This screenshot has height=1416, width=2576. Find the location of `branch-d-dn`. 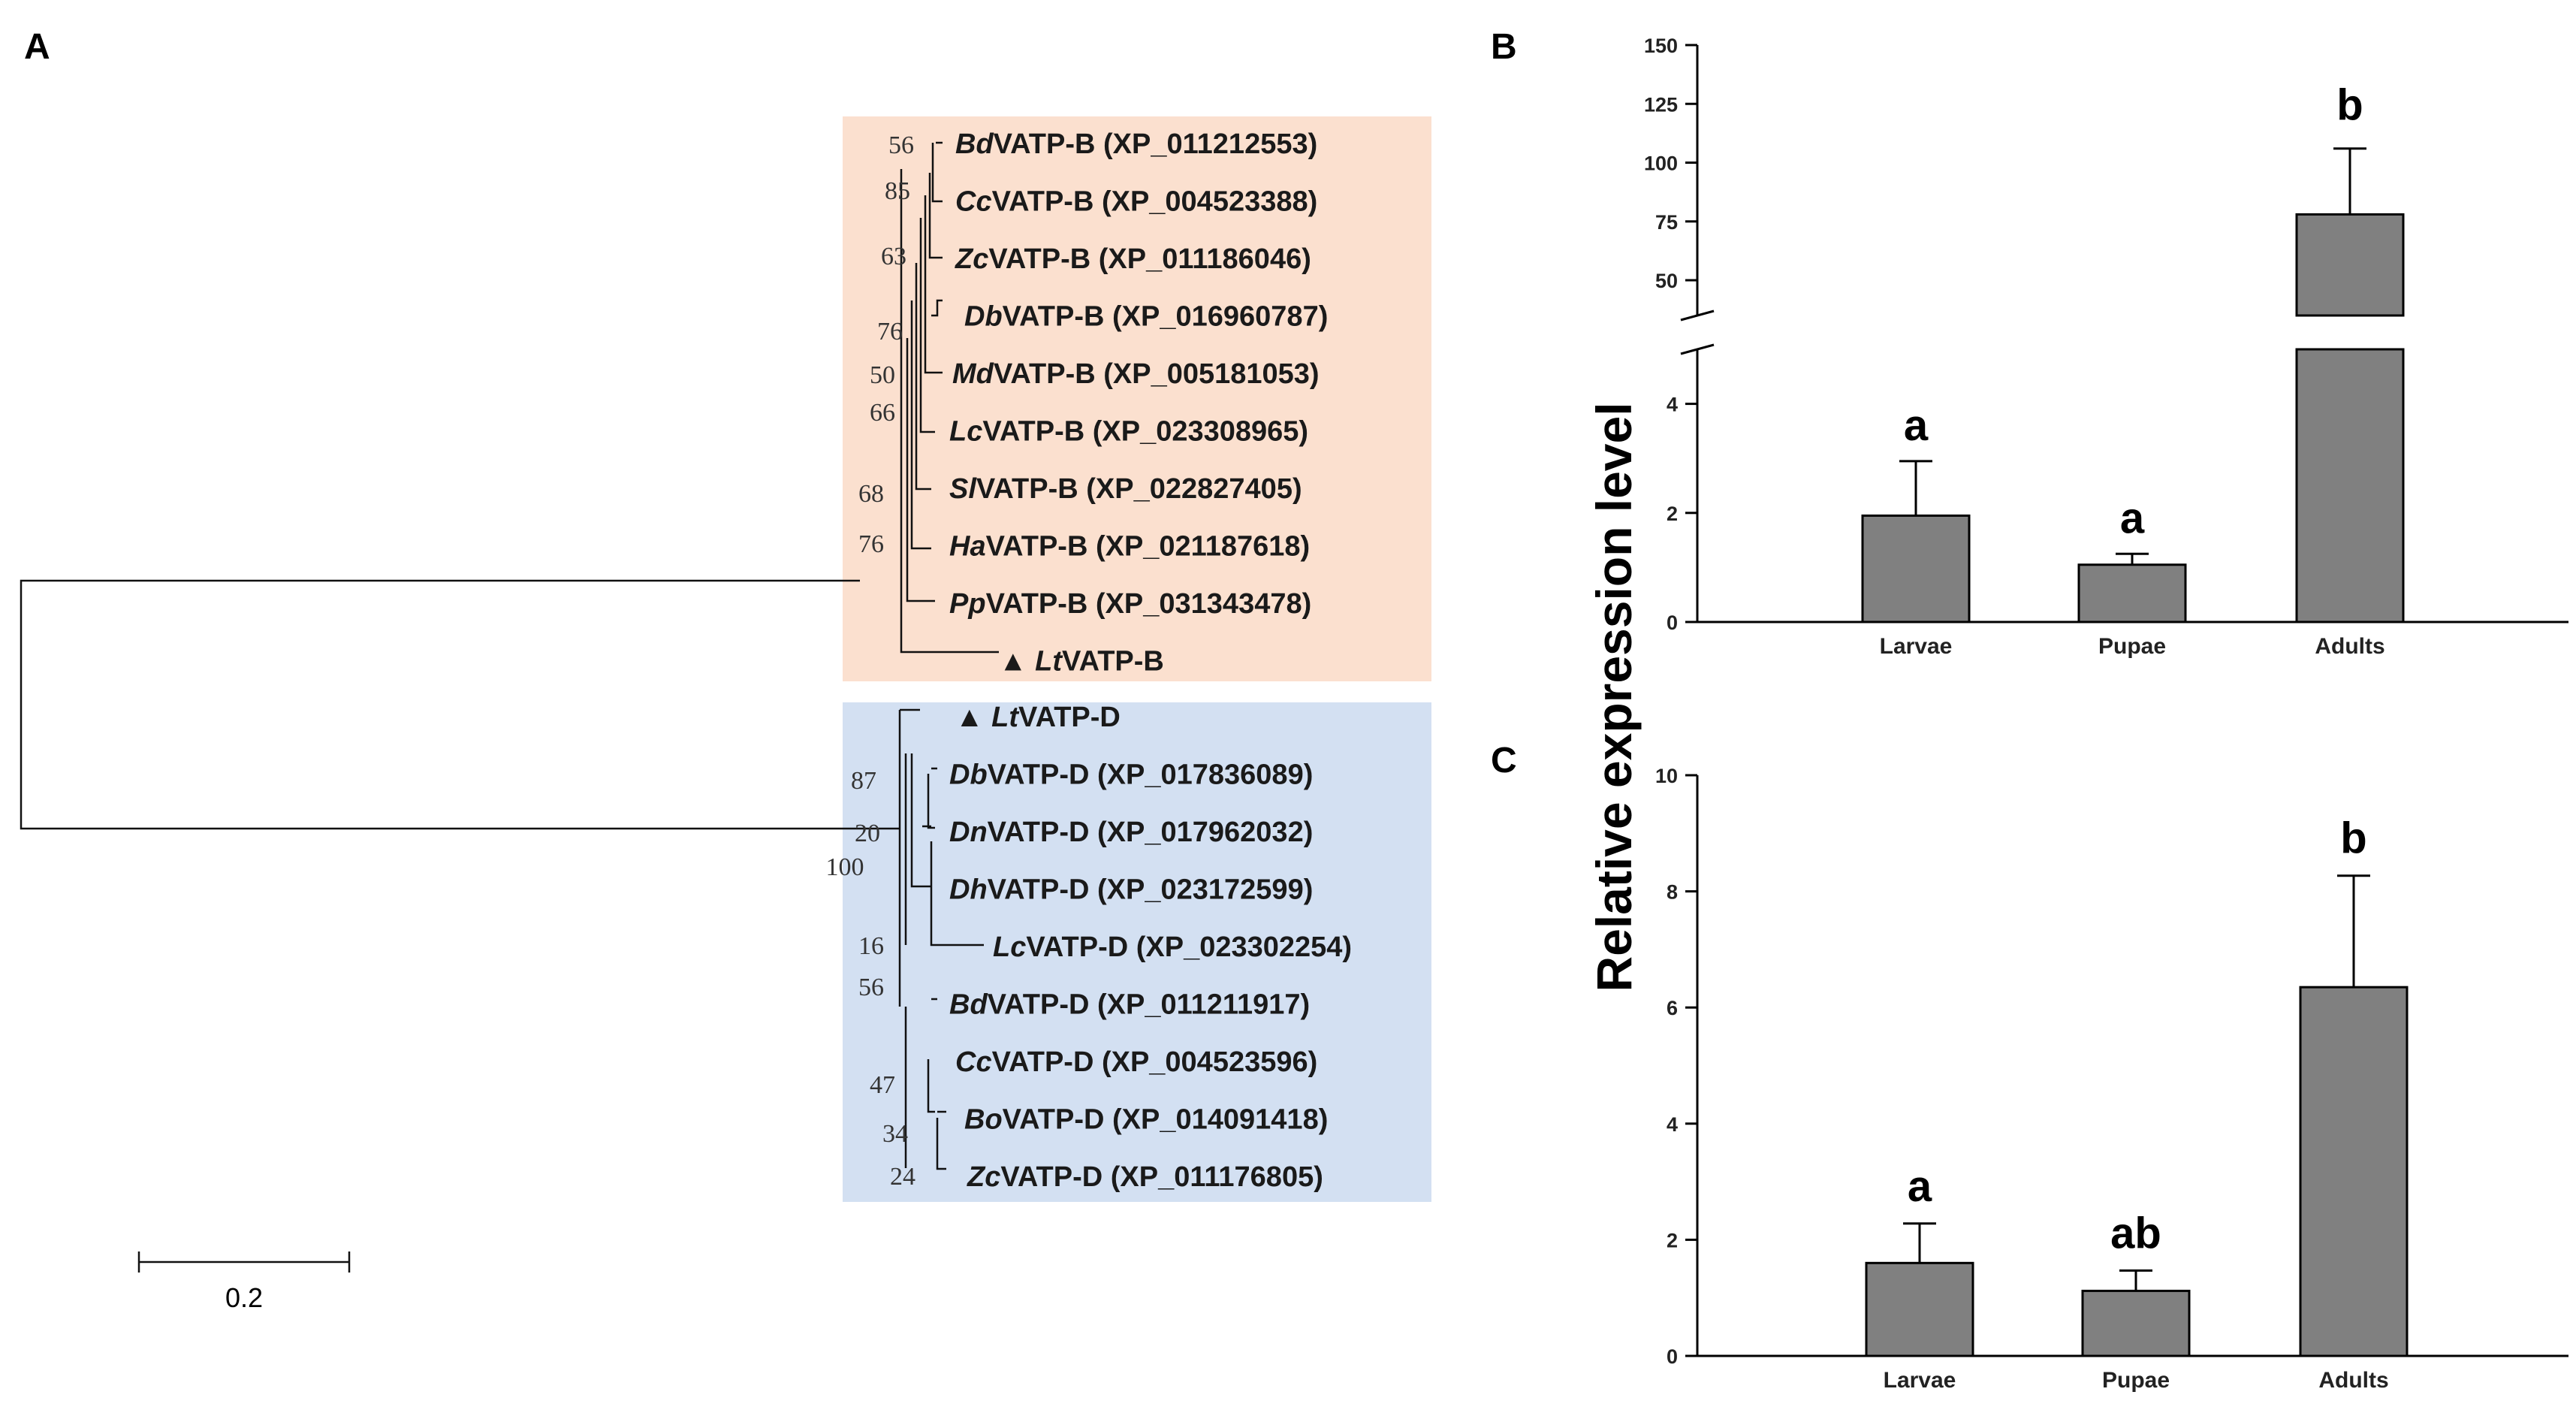

branch-d-dn is located at coordinates (931, 802).